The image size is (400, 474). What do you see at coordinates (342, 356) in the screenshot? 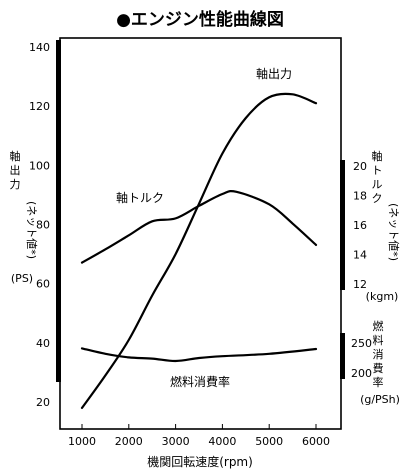
I see `fuel-axis-bar` at bounding box center [342, 356].